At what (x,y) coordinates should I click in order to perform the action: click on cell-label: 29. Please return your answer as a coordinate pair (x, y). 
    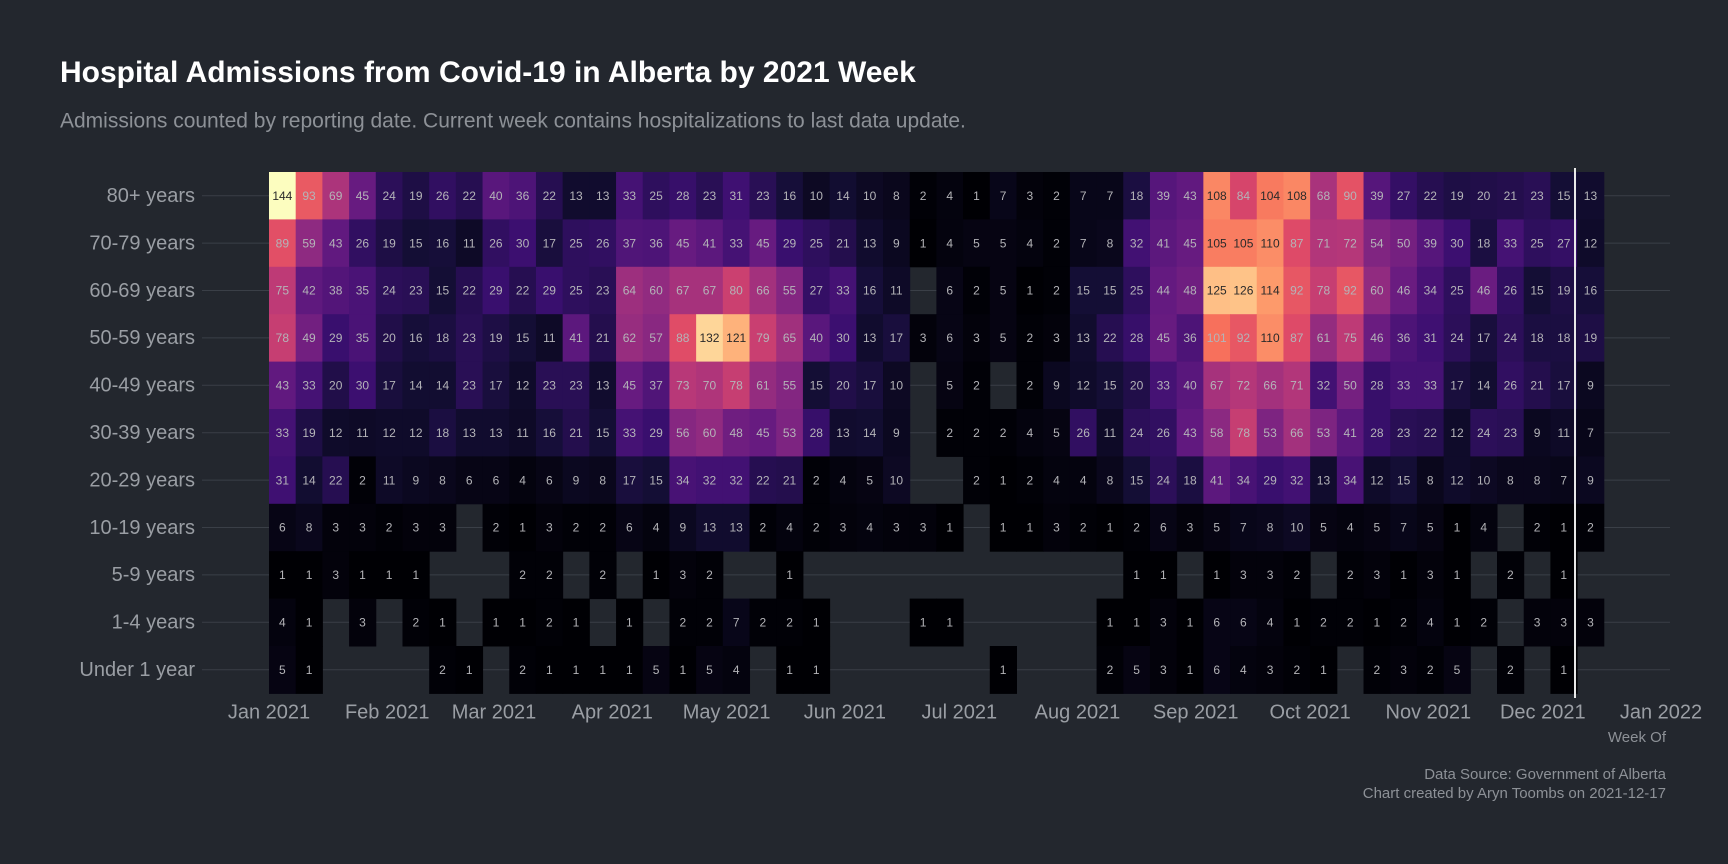
    Looking at the image, I should click on (496, 291).